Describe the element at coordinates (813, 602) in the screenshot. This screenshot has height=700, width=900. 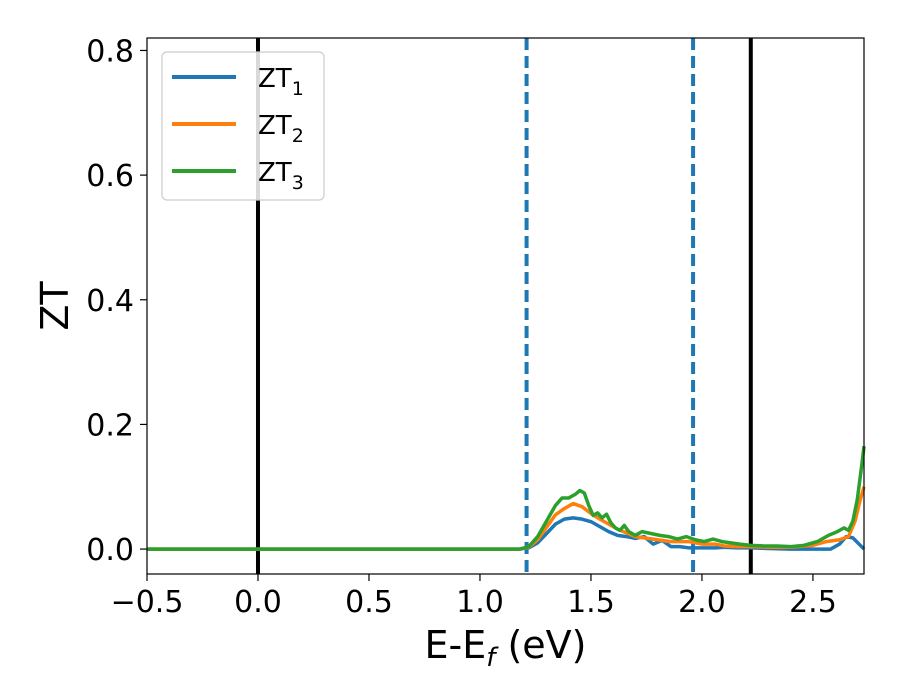
I see `x-tick-label: 2.5` at that location.